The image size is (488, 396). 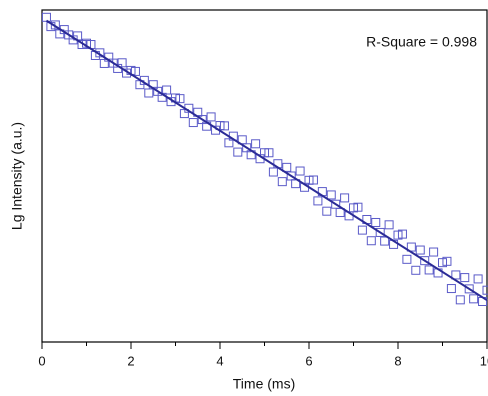 I want to click on x-tick-label: 0, so click(x=41, y=360).